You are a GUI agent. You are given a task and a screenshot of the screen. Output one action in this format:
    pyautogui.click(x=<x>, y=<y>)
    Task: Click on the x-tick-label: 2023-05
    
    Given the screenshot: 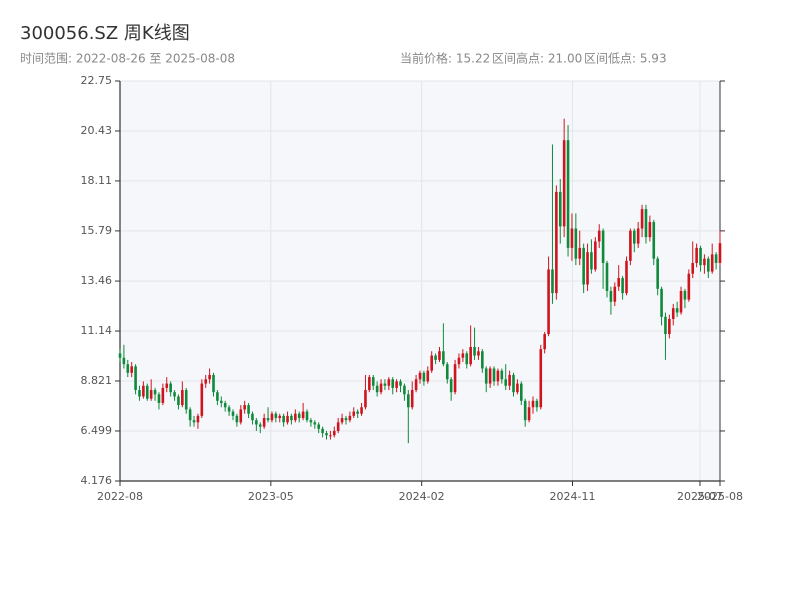 What is the action you would take?
    pyautogui.click(x=271, y=496)
    